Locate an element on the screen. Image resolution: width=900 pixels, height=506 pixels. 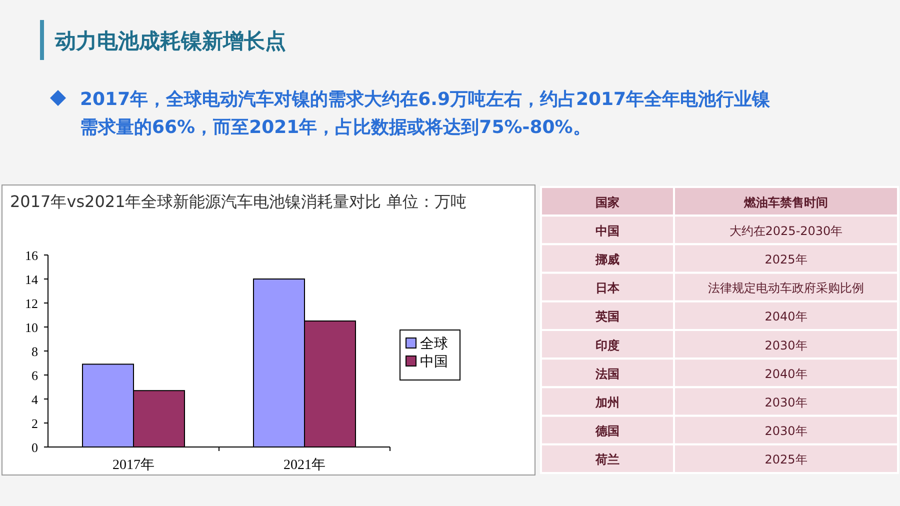
category-label: 国家 is located at coordinates (608, 202).